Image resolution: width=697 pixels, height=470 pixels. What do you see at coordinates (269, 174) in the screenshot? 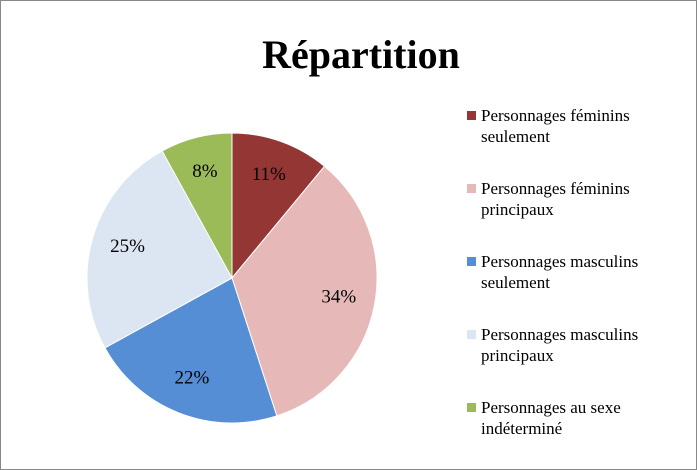
I see `data-label: 11%` at bounding box center [269, 174].